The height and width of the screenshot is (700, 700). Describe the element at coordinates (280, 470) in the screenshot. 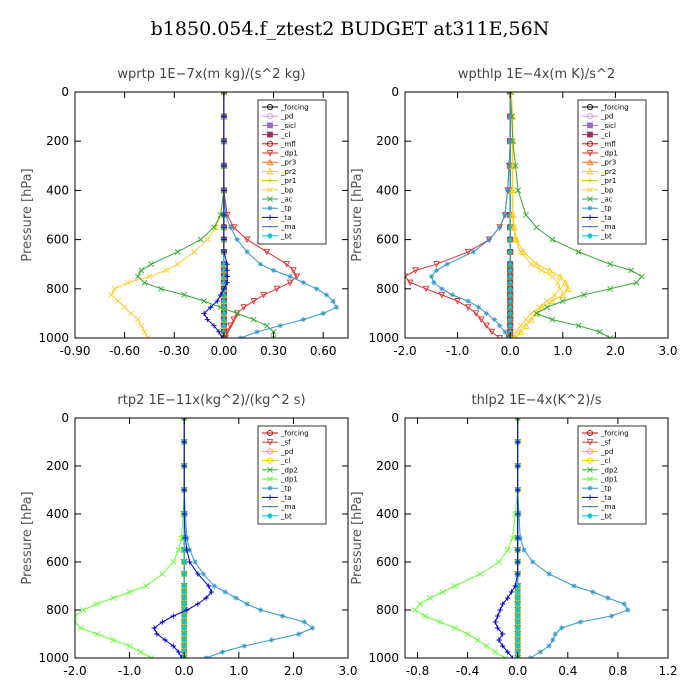

I see `legend-item: _dp2` at that location.